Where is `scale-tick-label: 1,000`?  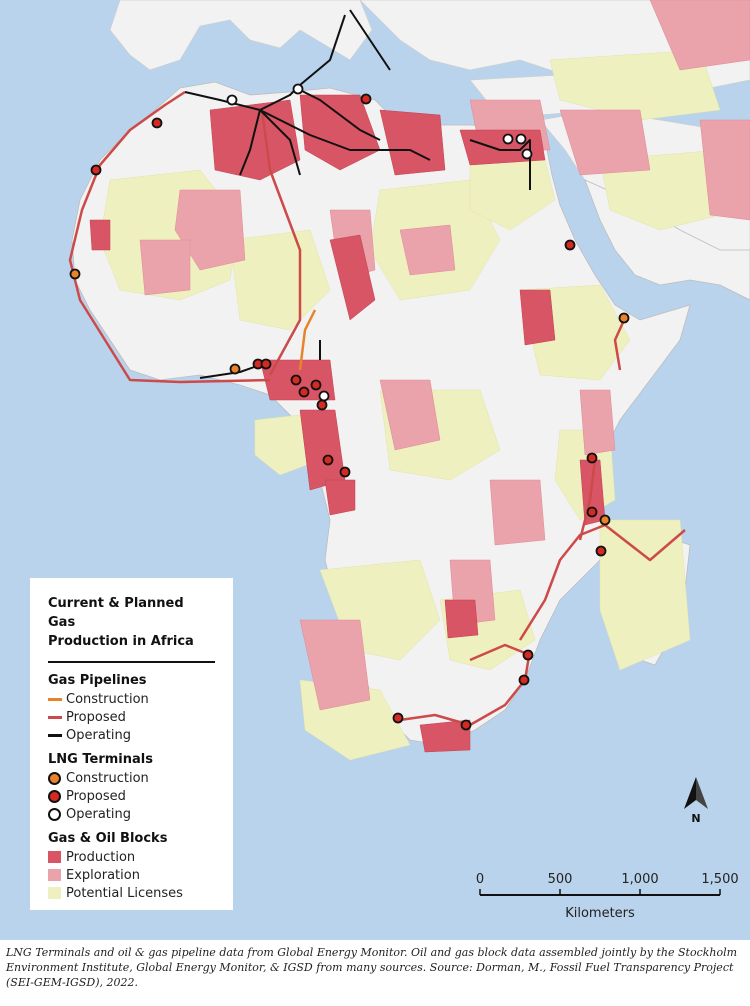 scale-tick-label: 1,000 is located at coordinates (639, 879).